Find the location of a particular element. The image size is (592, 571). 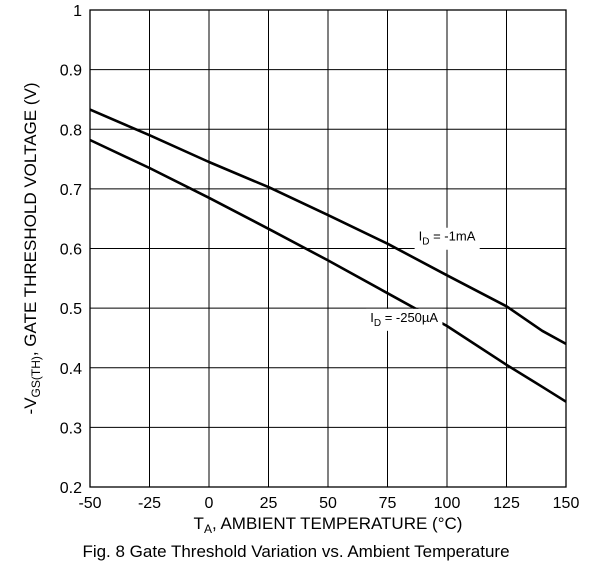

x-axis-label: TA, AMBIENT TEMPERATURE (°C) is located at coordinates (328, 525).